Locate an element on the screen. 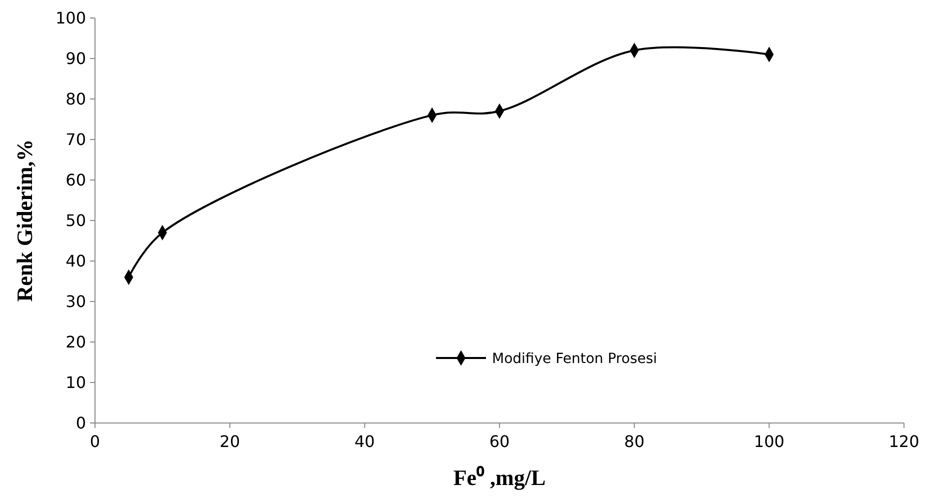  y-tick-label: 10 is located at coordinates (76, 382).